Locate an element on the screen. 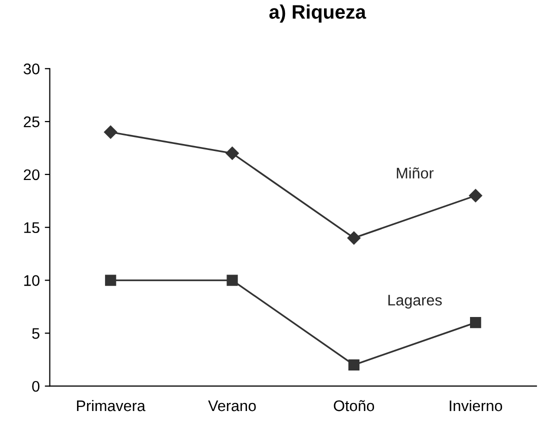  chart-title: a) Riqueza is located at coordinates (317, 13).